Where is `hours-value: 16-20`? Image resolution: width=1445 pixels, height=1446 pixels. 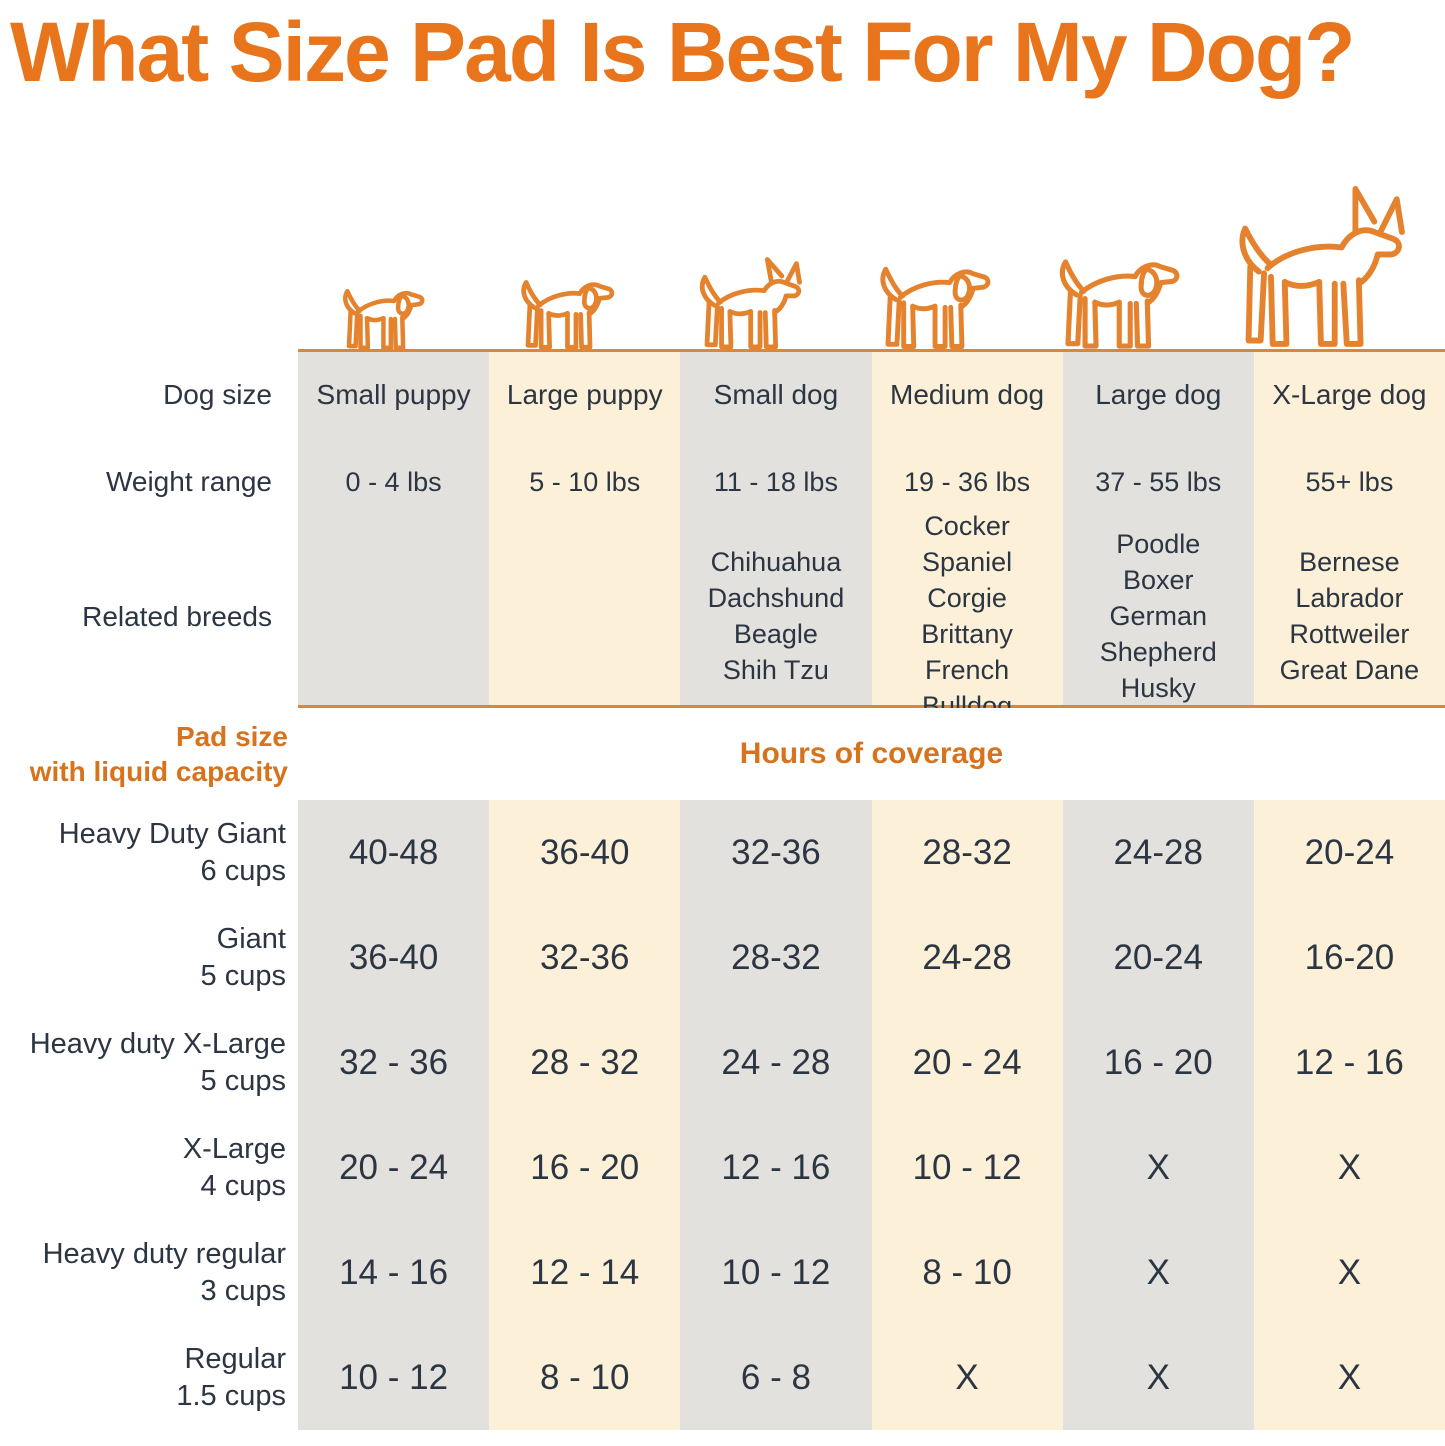
hours-value: 16-20 is located at coordinates (1349, 957).